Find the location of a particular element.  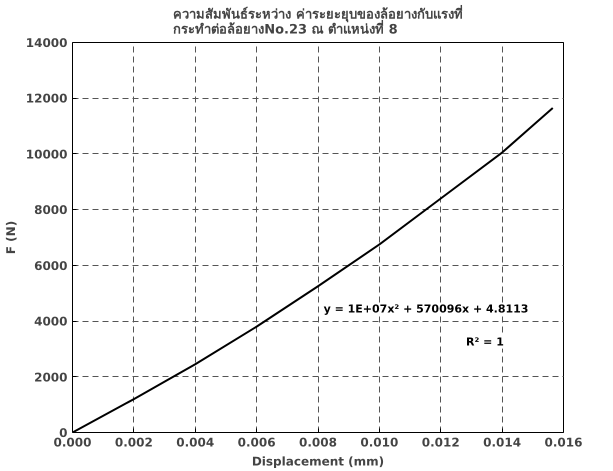

x-tick-label: 0.000 is located at coordinates (73, 443).